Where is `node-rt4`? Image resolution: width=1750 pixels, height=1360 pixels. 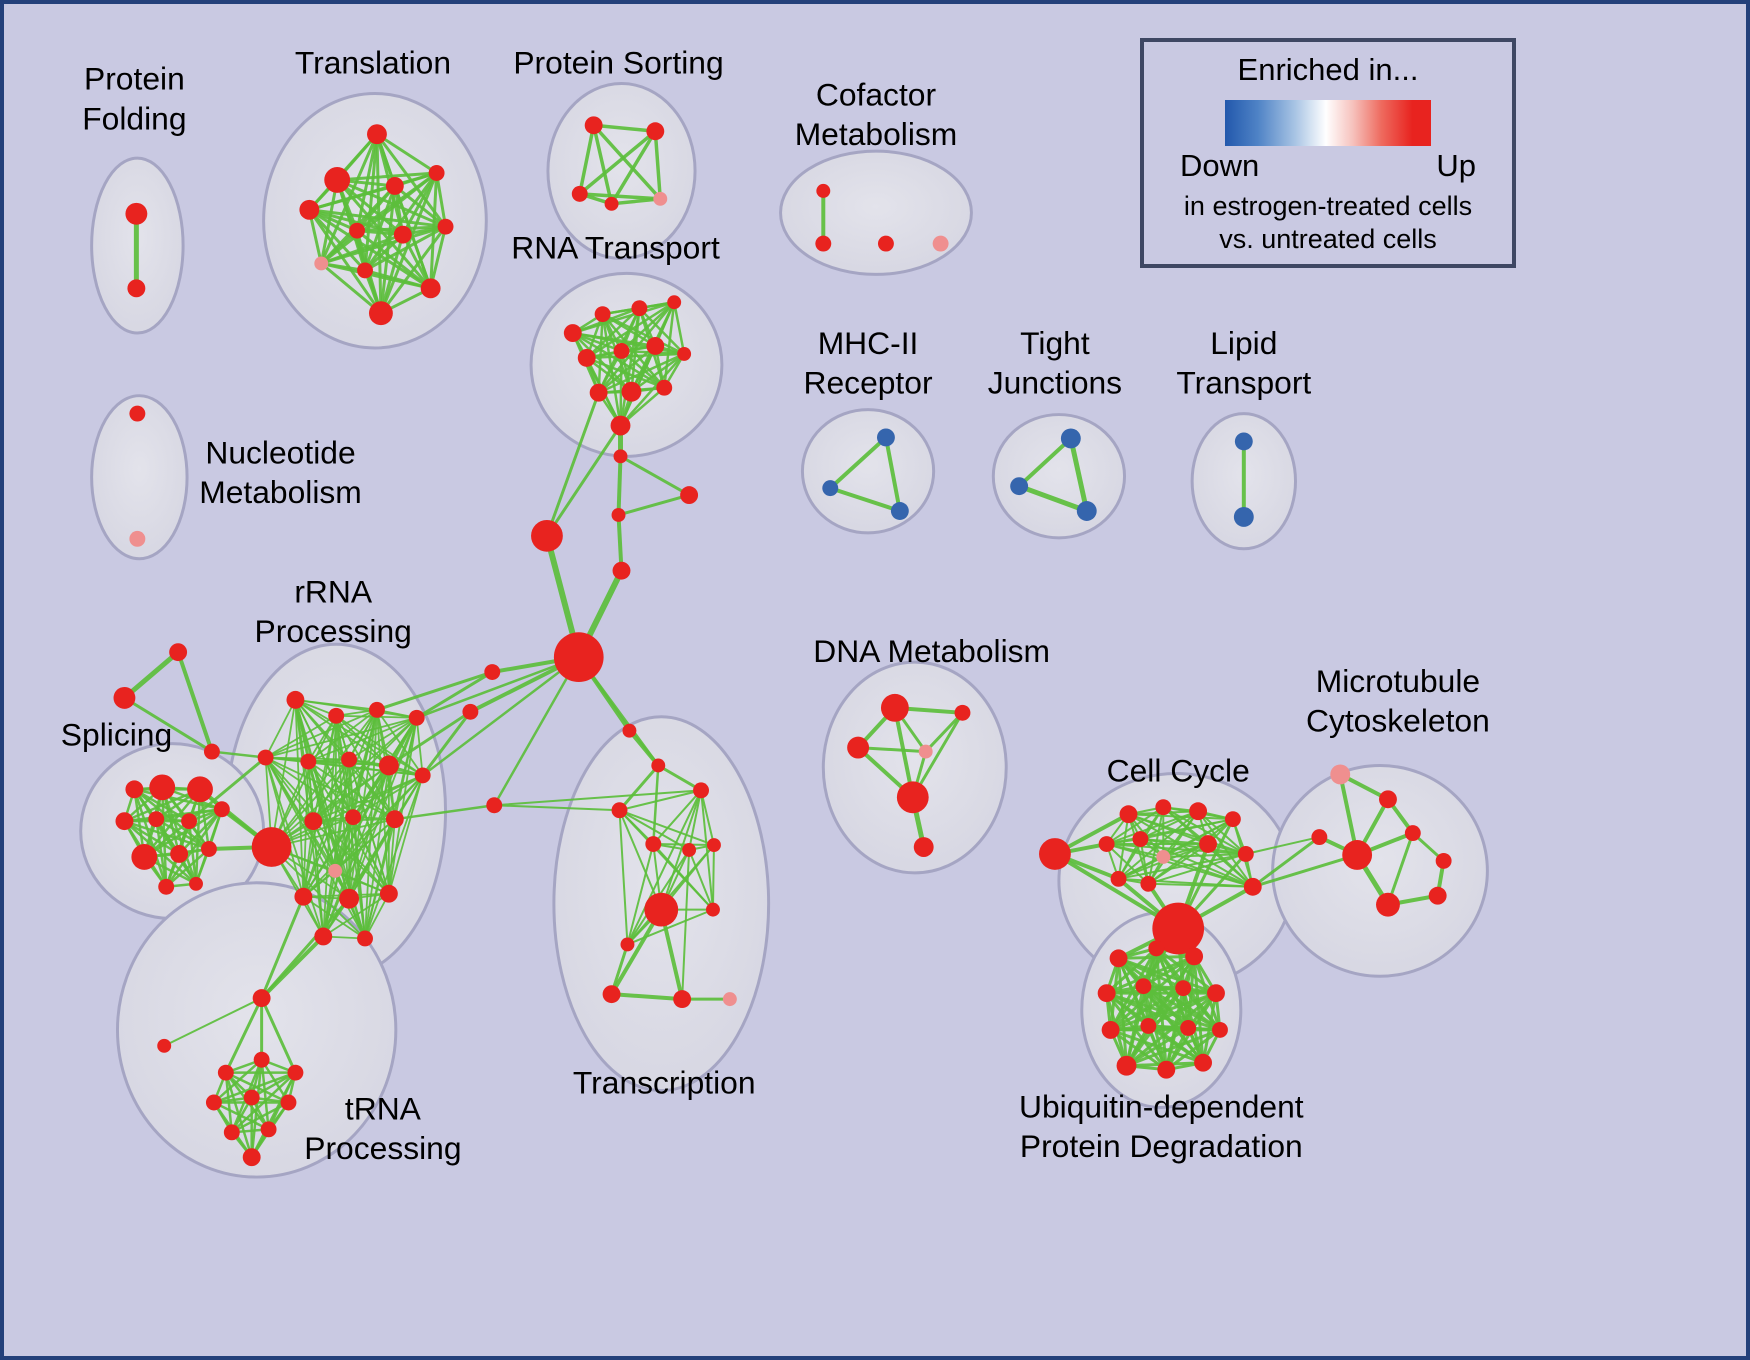
node-rt4 is located at coordinates (674, 302).